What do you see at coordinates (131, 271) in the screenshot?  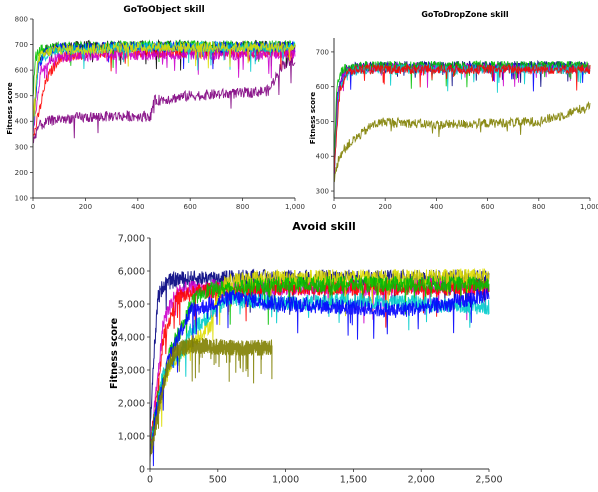 I see `y-tick-label: 6,000` at bounding box center [131, 271].